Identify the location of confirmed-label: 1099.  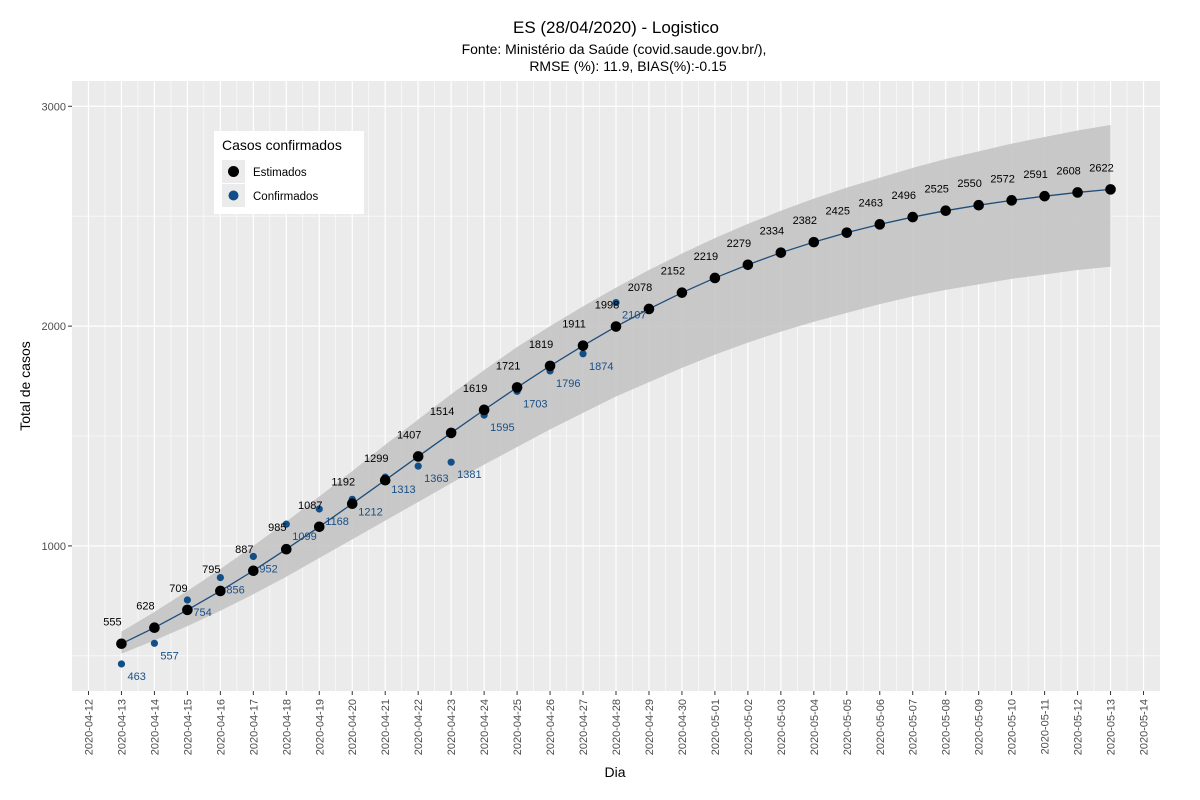
(304, 537).